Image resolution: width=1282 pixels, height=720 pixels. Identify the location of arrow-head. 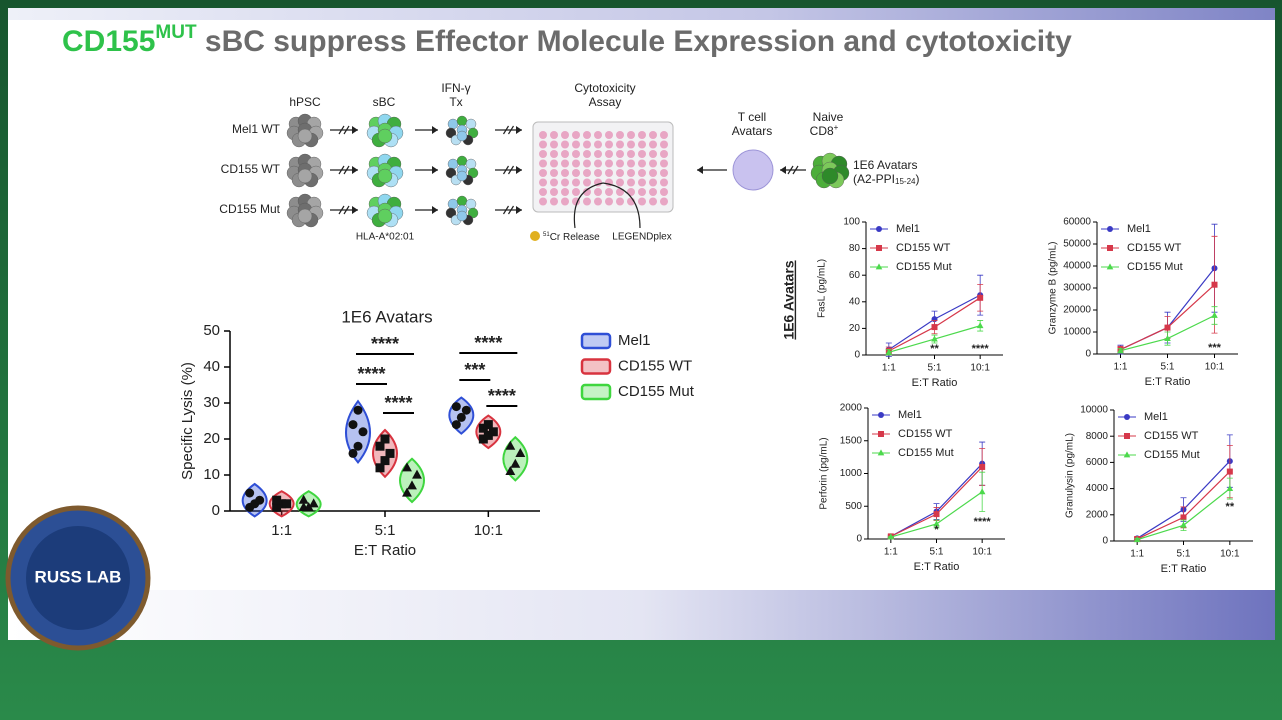
(519, 170).